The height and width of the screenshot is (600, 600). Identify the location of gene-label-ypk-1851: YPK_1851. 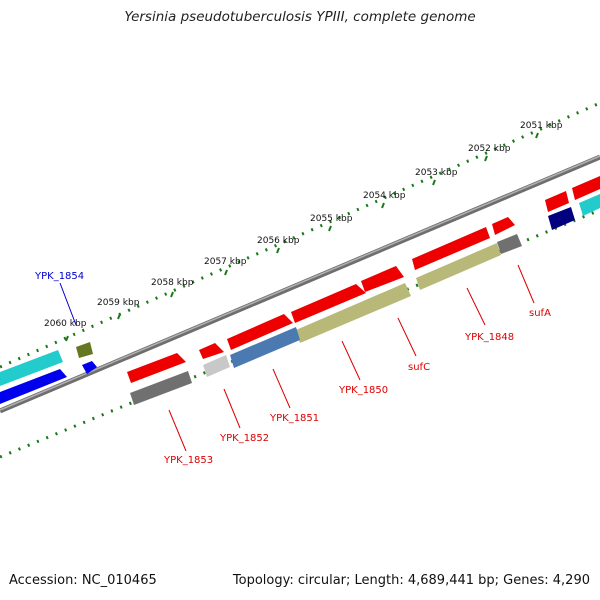
(294, 418).